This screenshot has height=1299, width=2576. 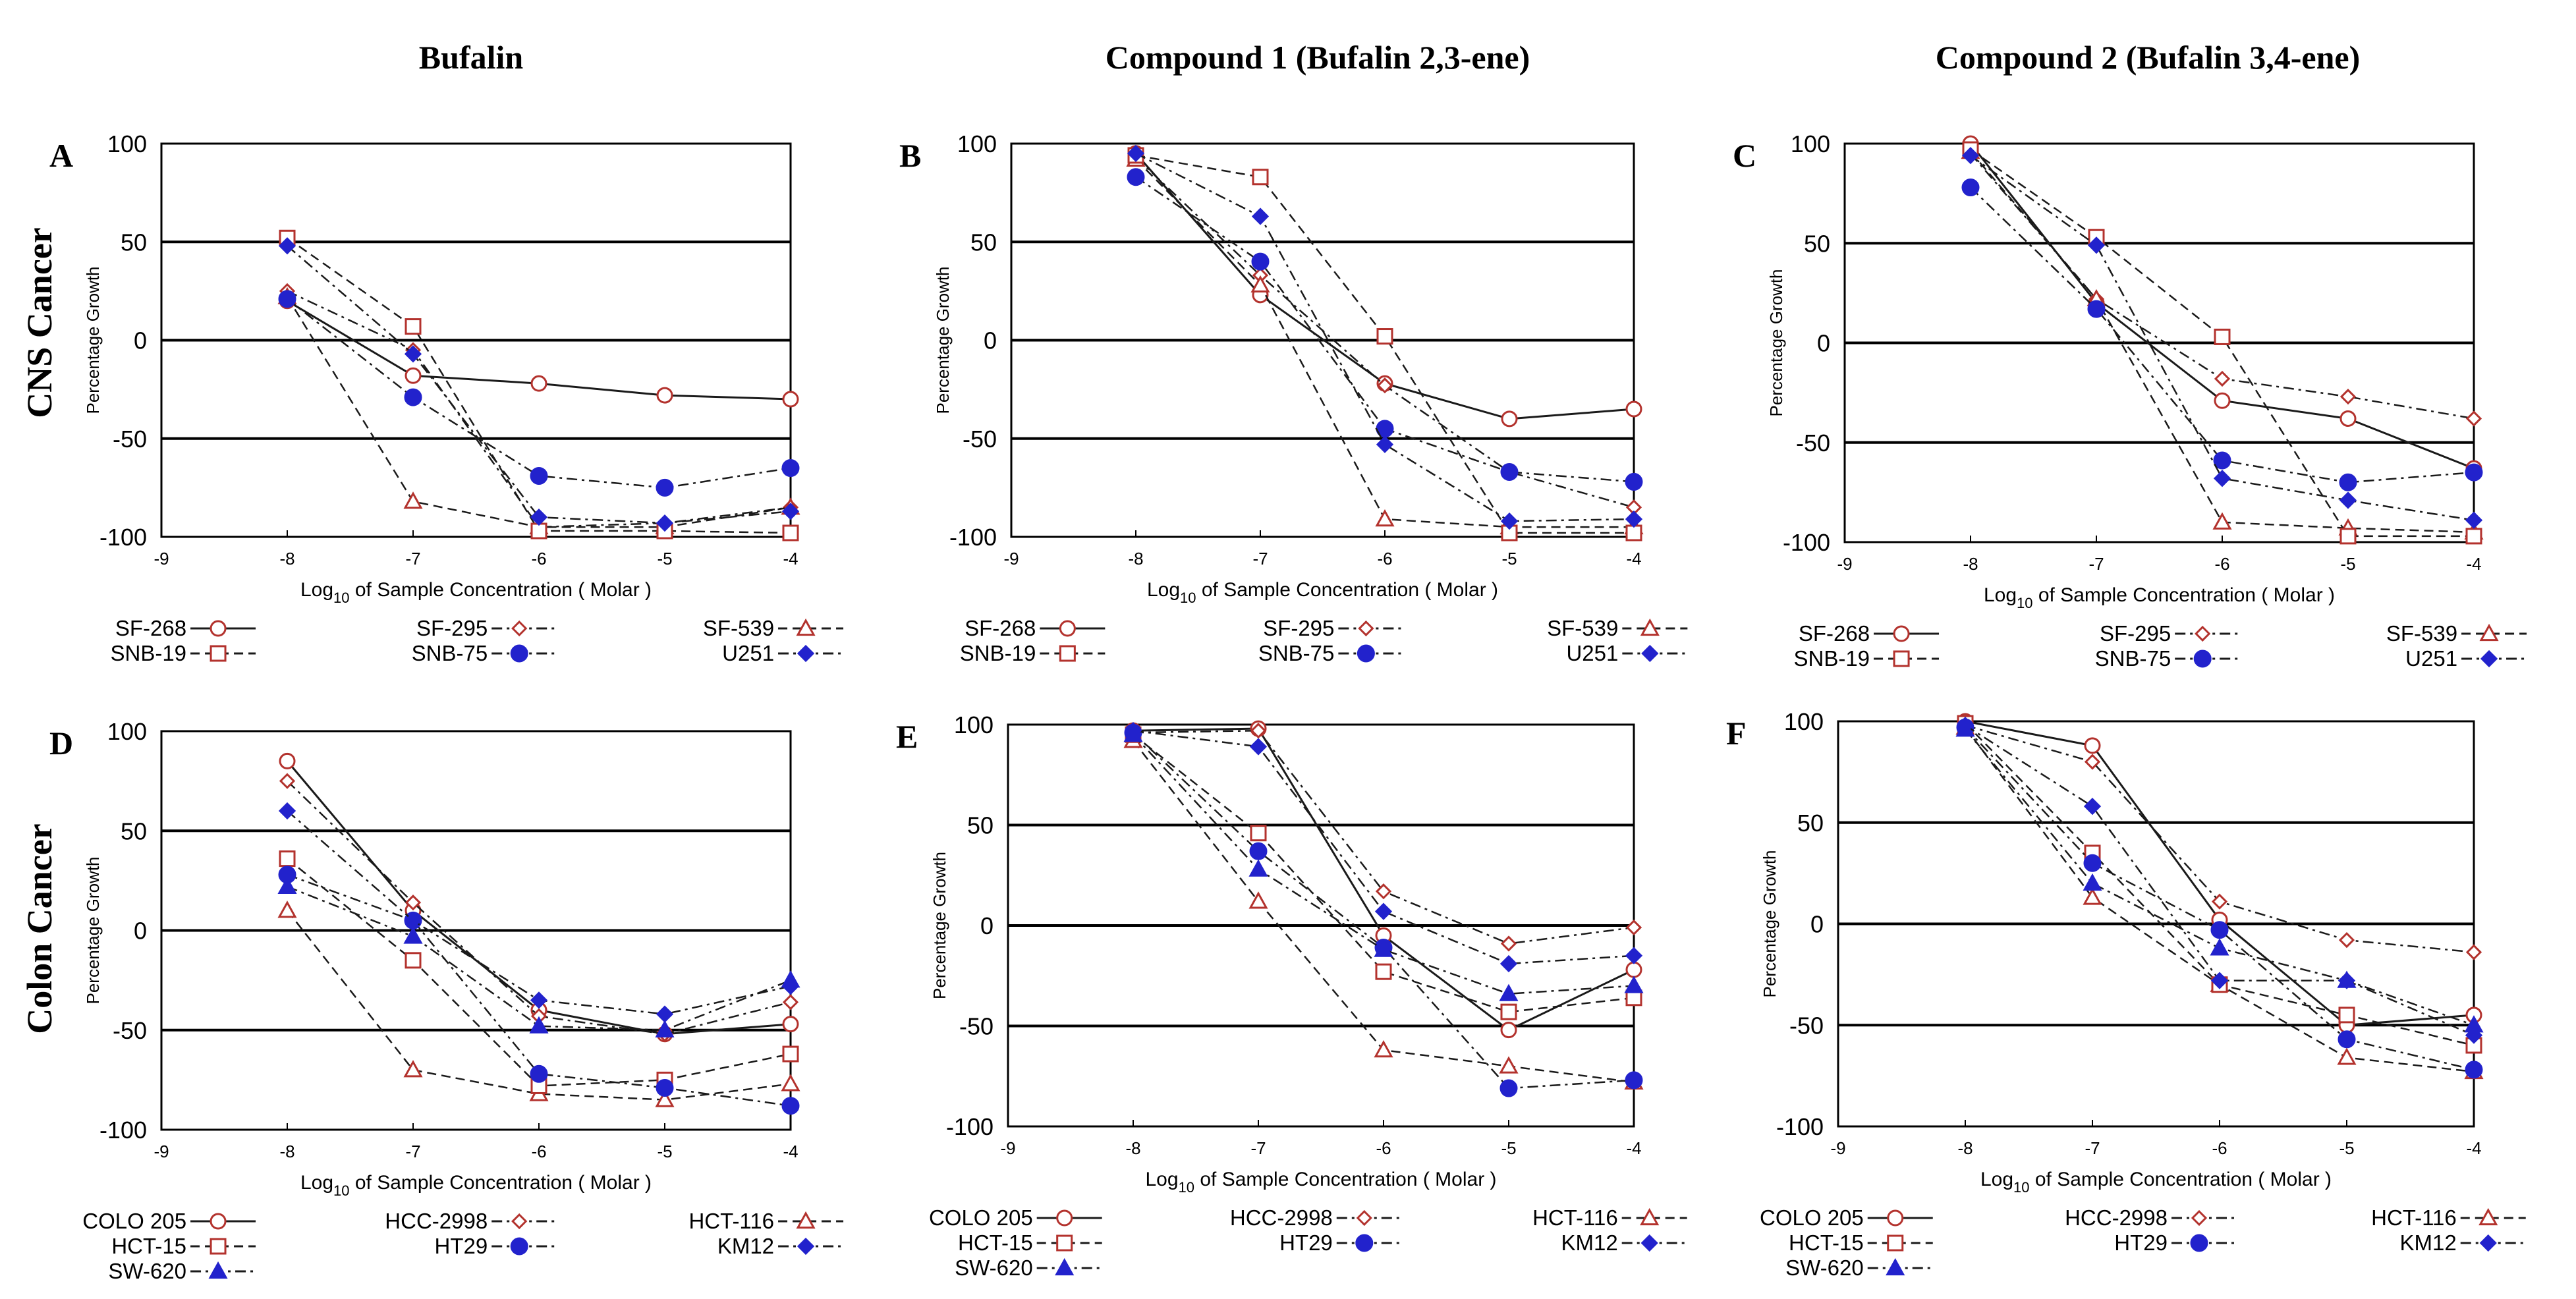 What do you see at coordinates (731, 1221) in the screenshot?
I see `legend-label: HCT-116` at bounding box center [731, 1221].